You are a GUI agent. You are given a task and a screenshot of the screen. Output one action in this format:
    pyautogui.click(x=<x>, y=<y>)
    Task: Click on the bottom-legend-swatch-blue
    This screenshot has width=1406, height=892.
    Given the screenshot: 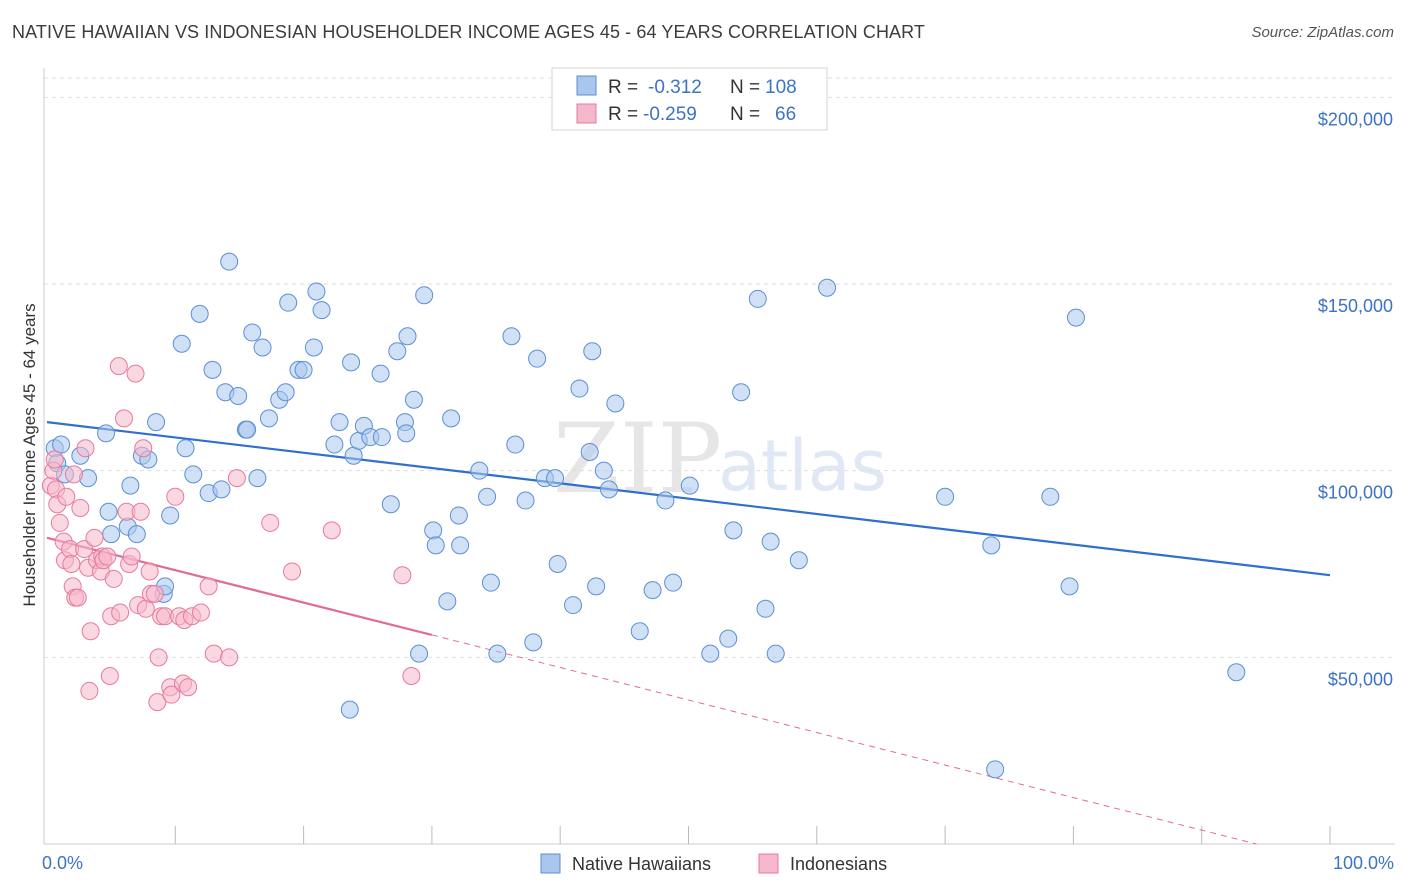 What is the action you would take?
    pyautogui.click(x=550, y=863)
    